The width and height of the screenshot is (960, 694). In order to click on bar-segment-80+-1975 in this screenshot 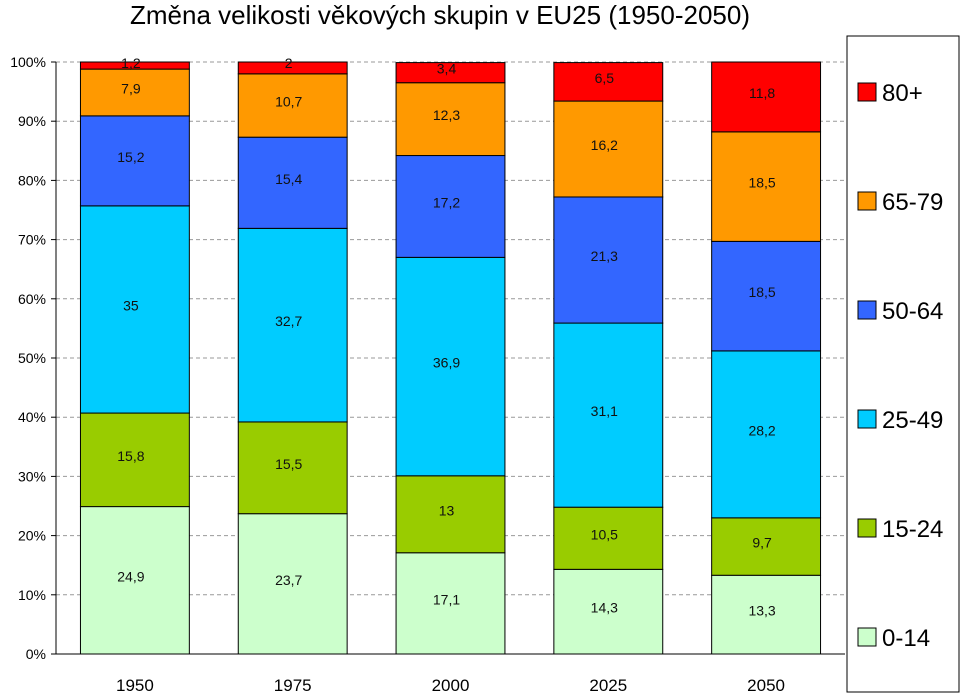, I will do `click(292, 68)`.